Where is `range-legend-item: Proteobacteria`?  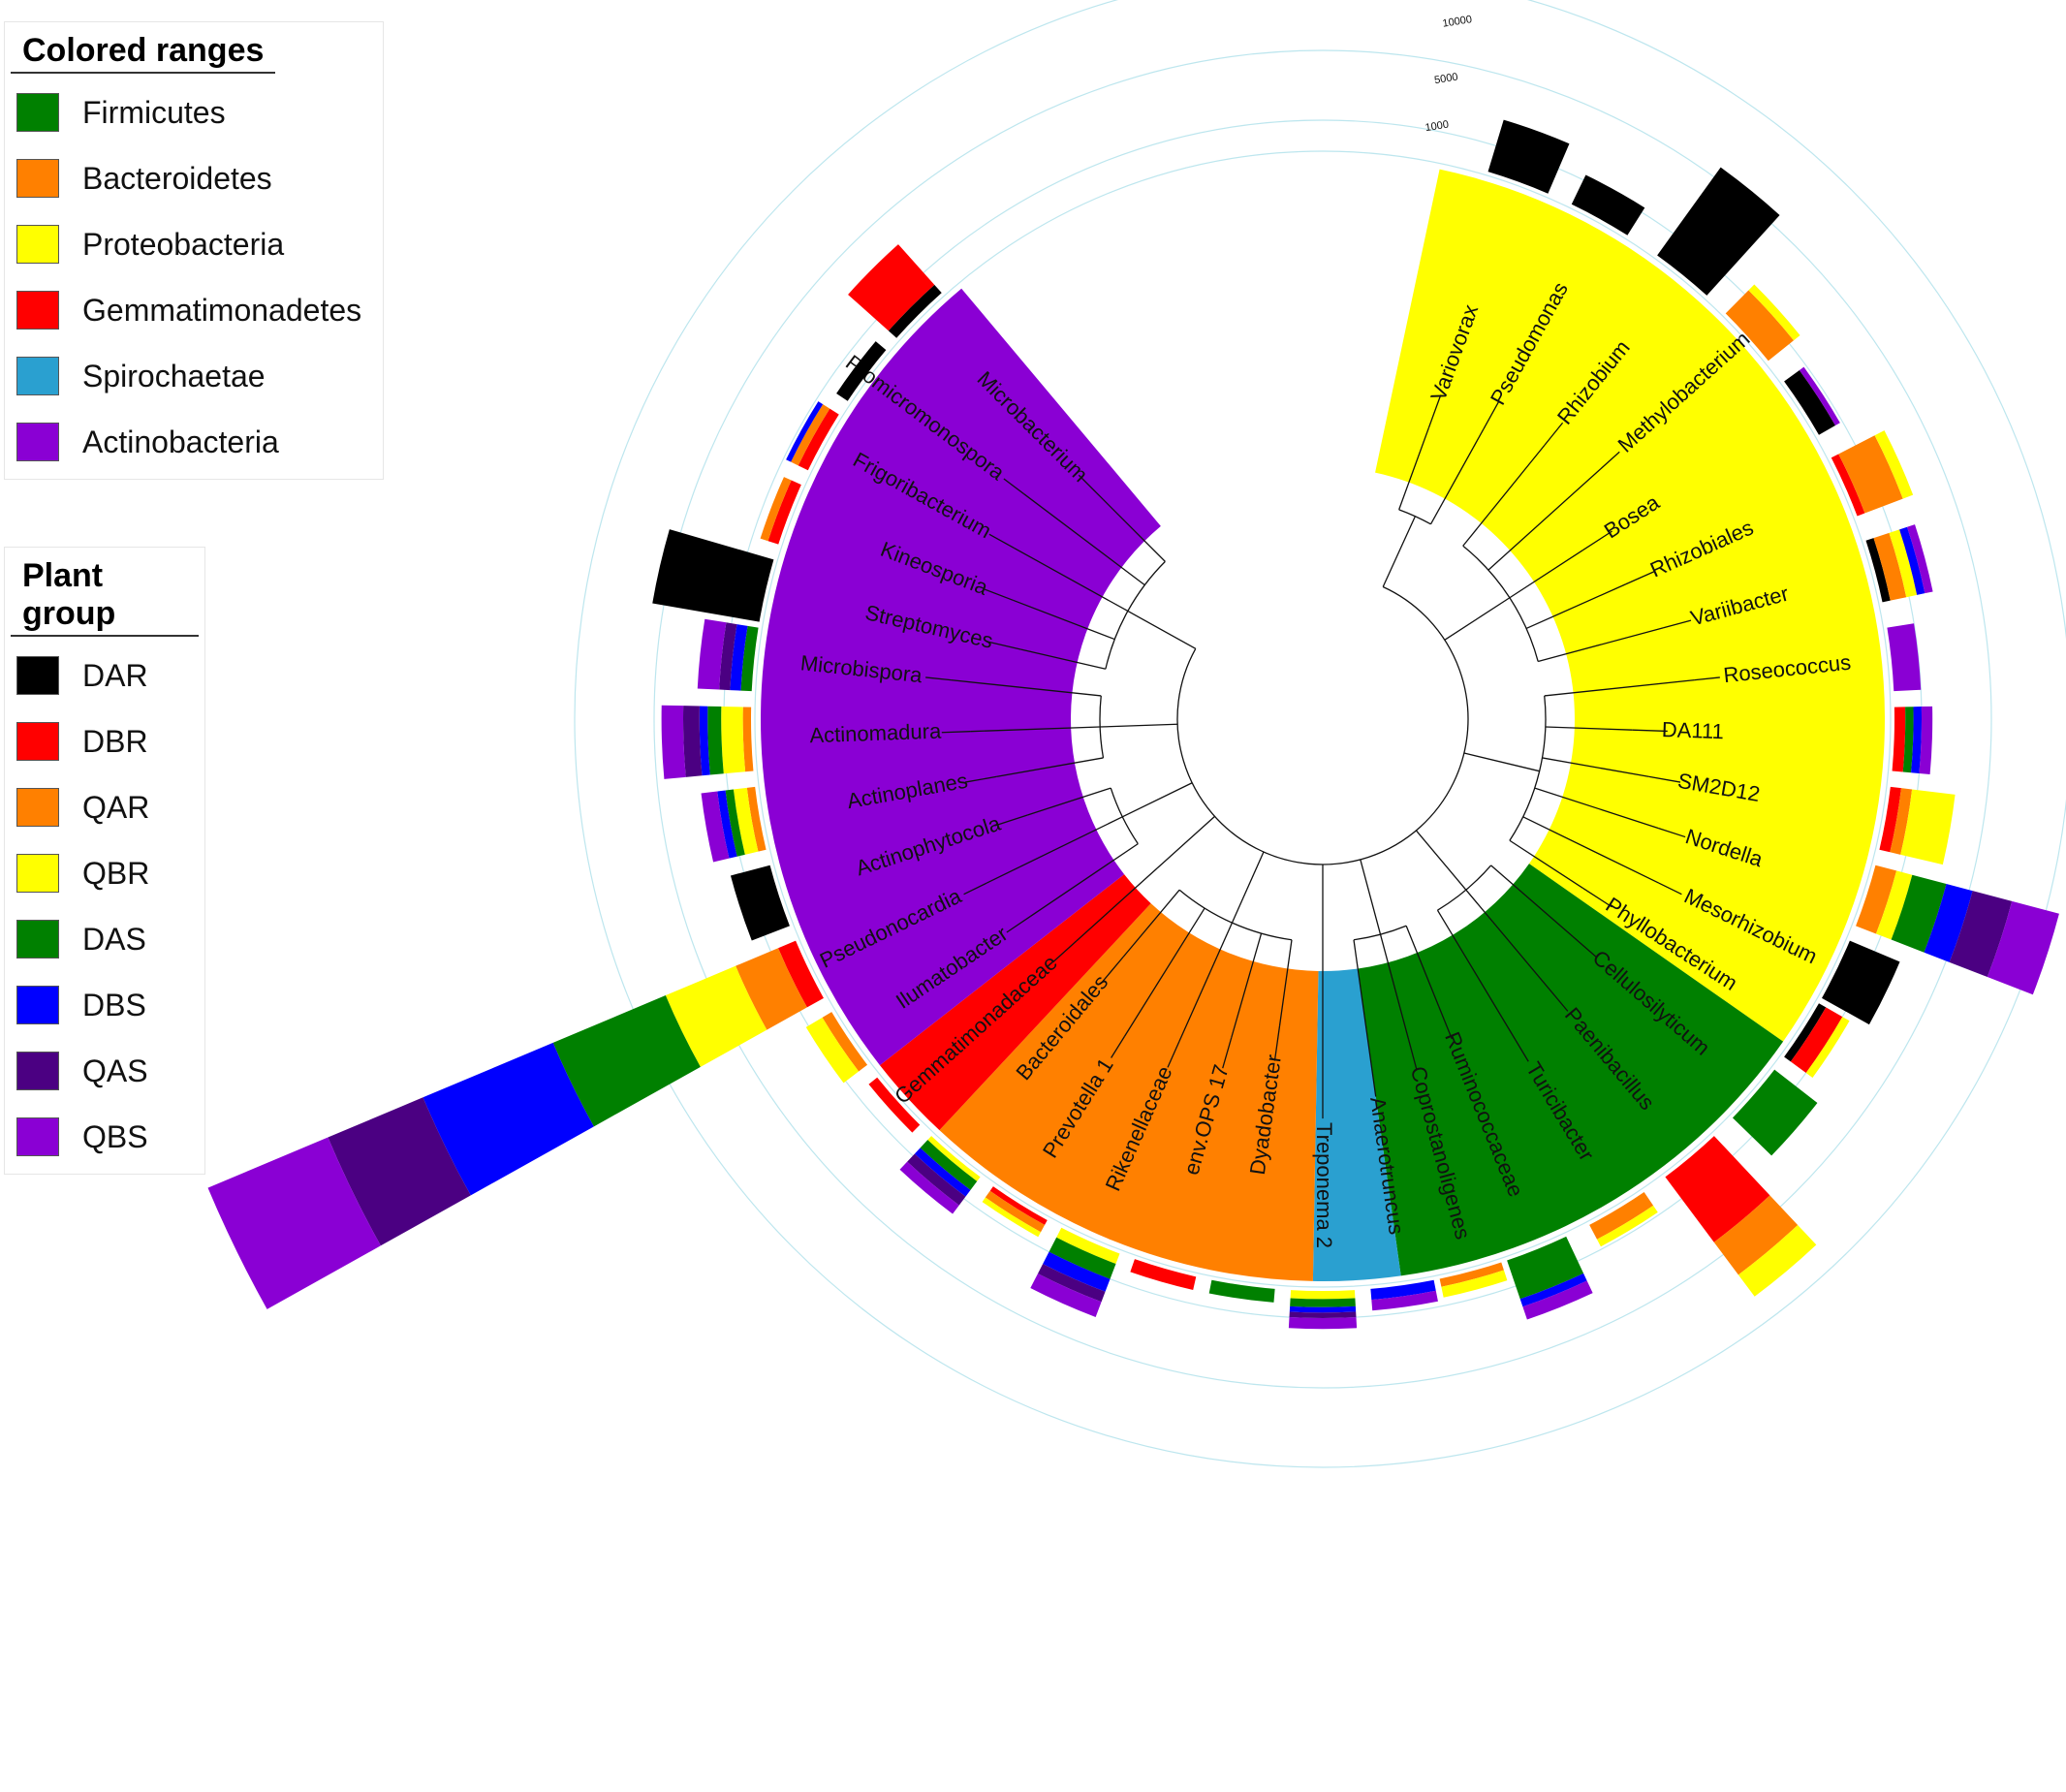 range-legend-item: Proteobacteria is located at coordinates (194, 244).